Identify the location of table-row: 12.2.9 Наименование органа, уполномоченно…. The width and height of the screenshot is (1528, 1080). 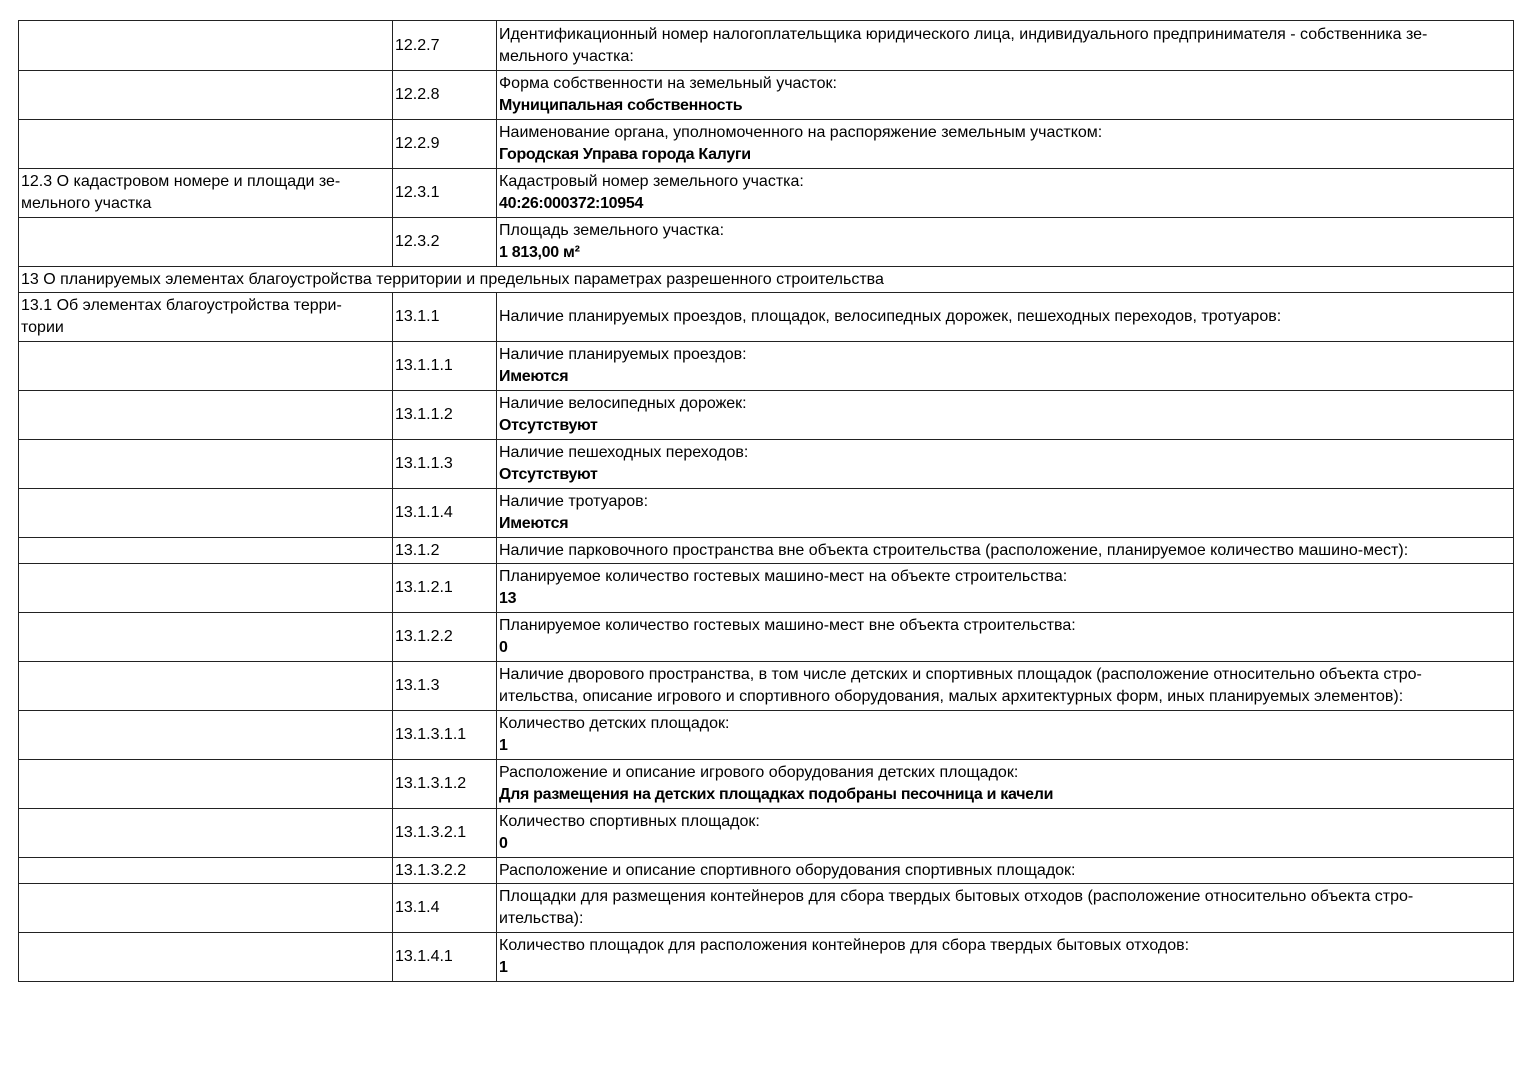
(766, 144).